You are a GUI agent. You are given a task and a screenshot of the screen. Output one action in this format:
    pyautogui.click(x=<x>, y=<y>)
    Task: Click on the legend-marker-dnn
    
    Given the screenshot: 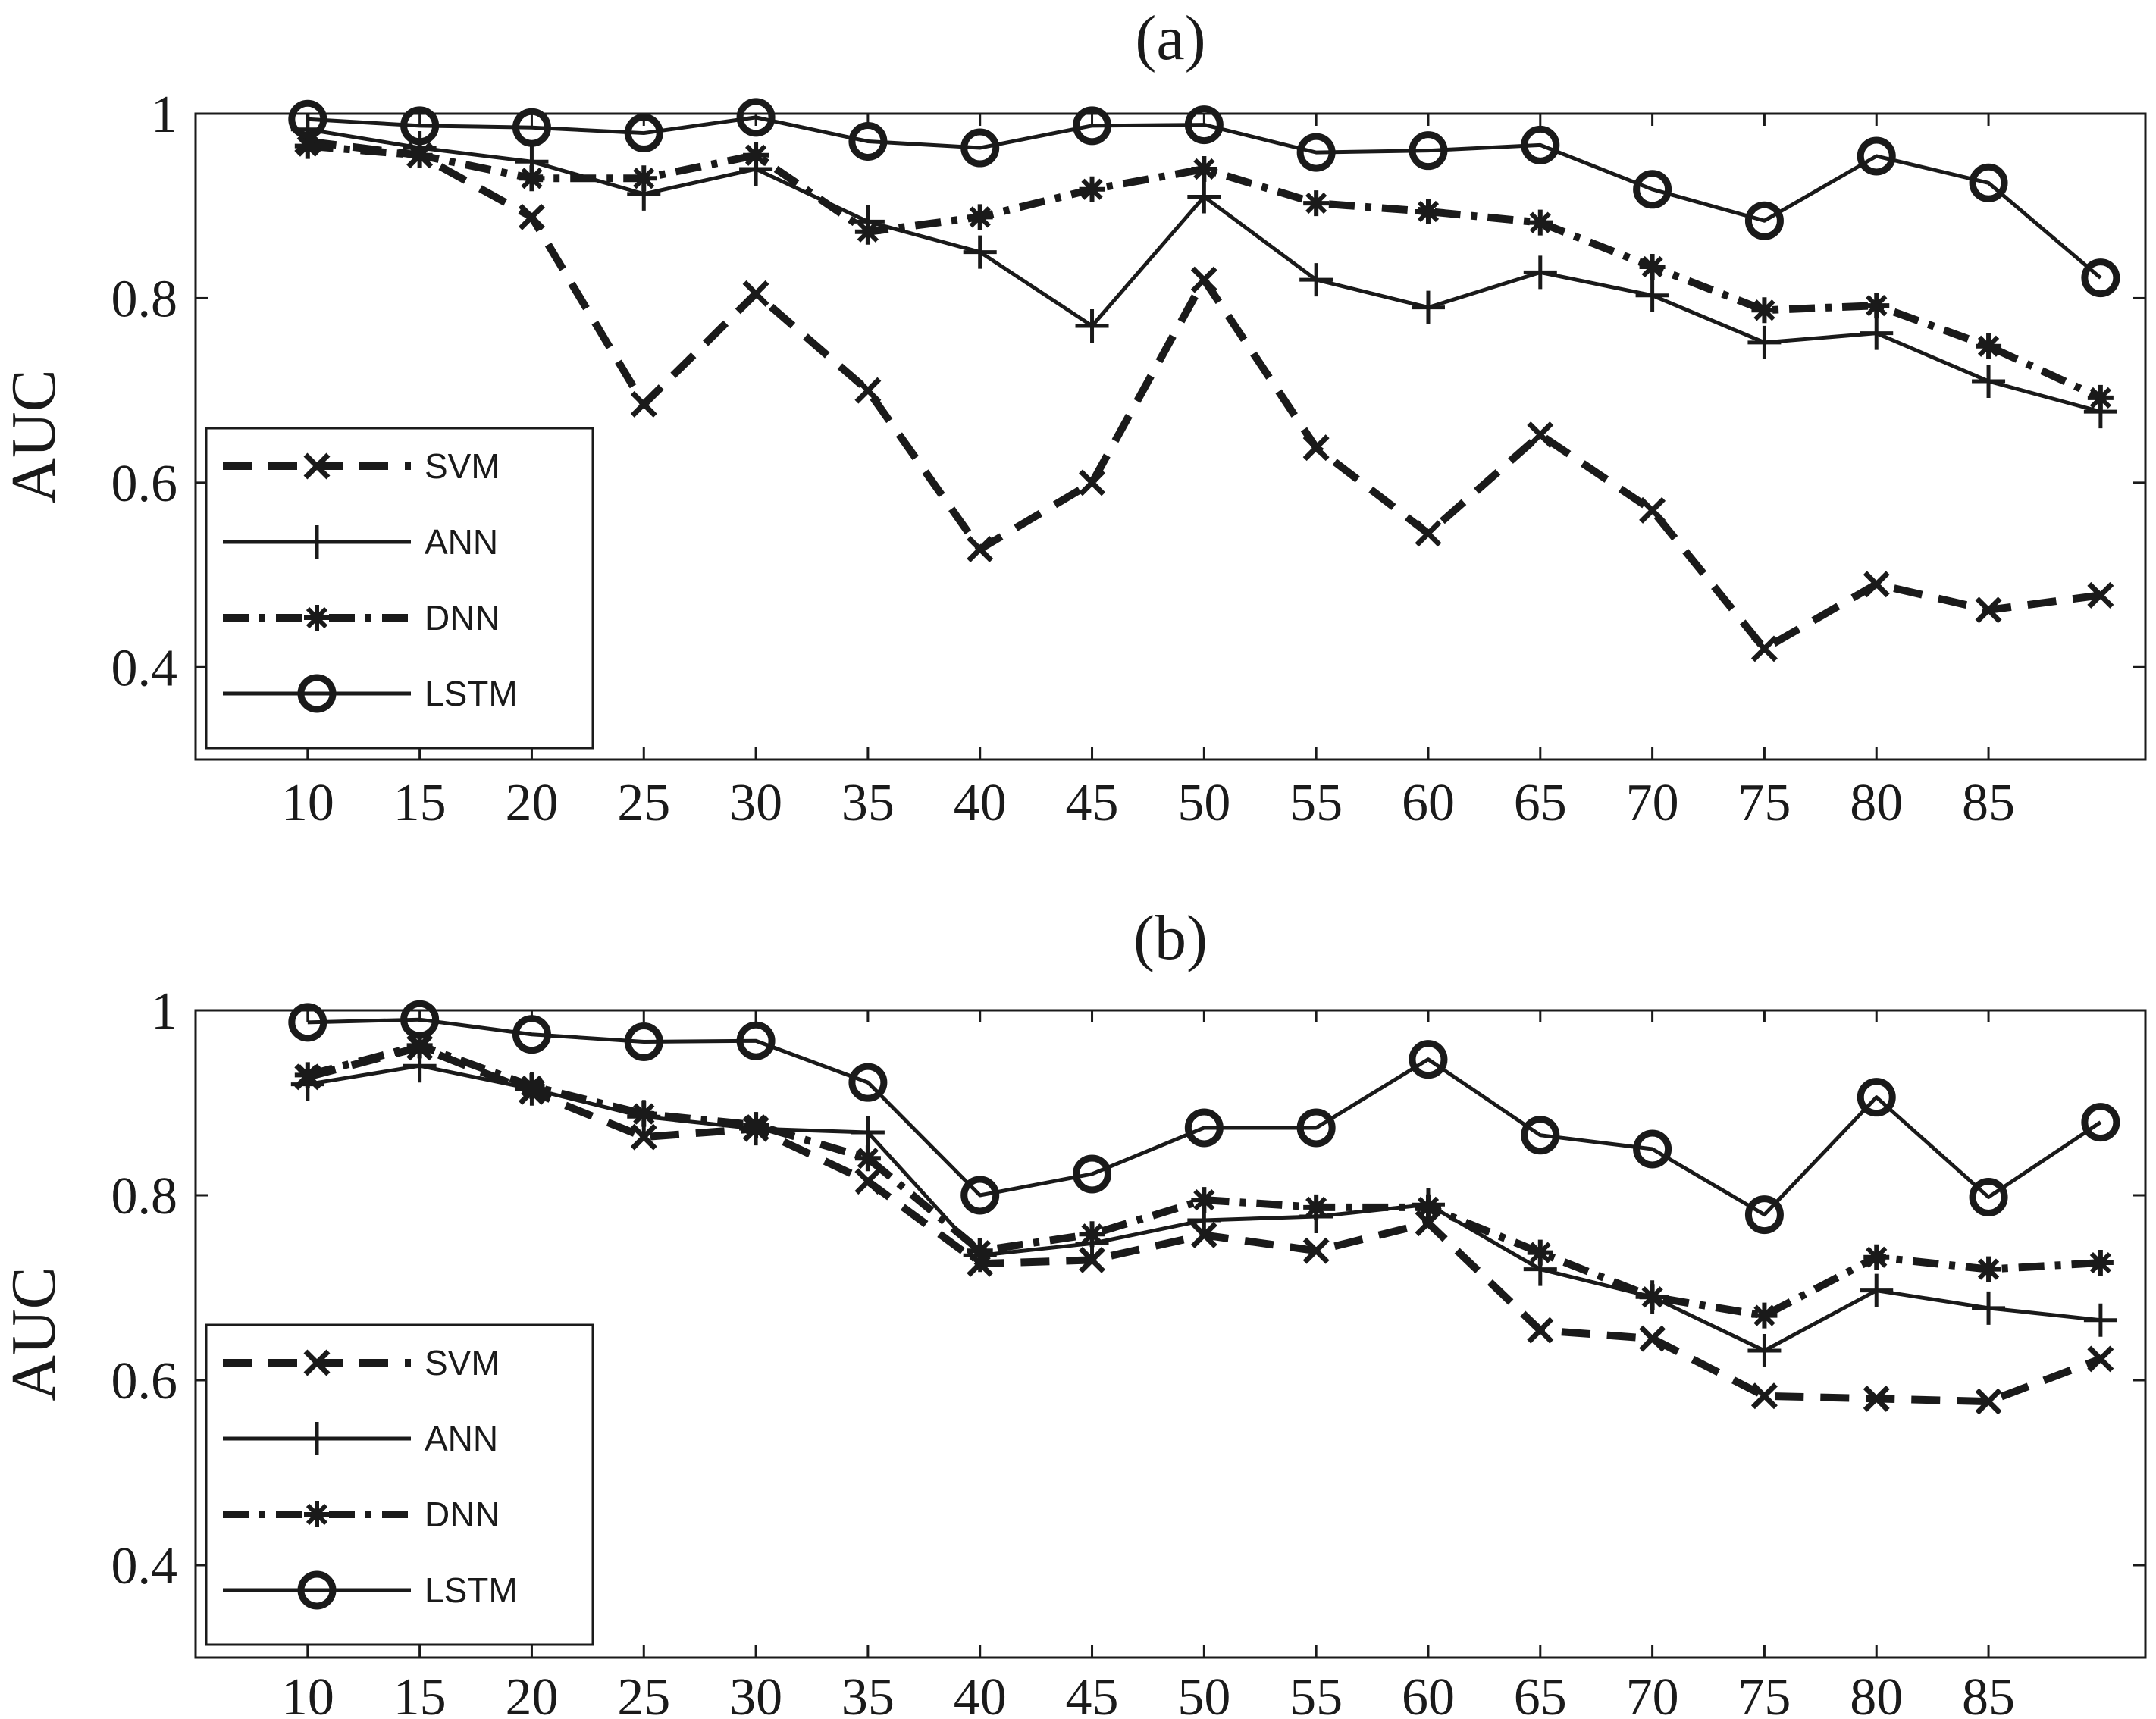 What is the action you would take?
    pyautogui.click(x=317, y=1514)
    